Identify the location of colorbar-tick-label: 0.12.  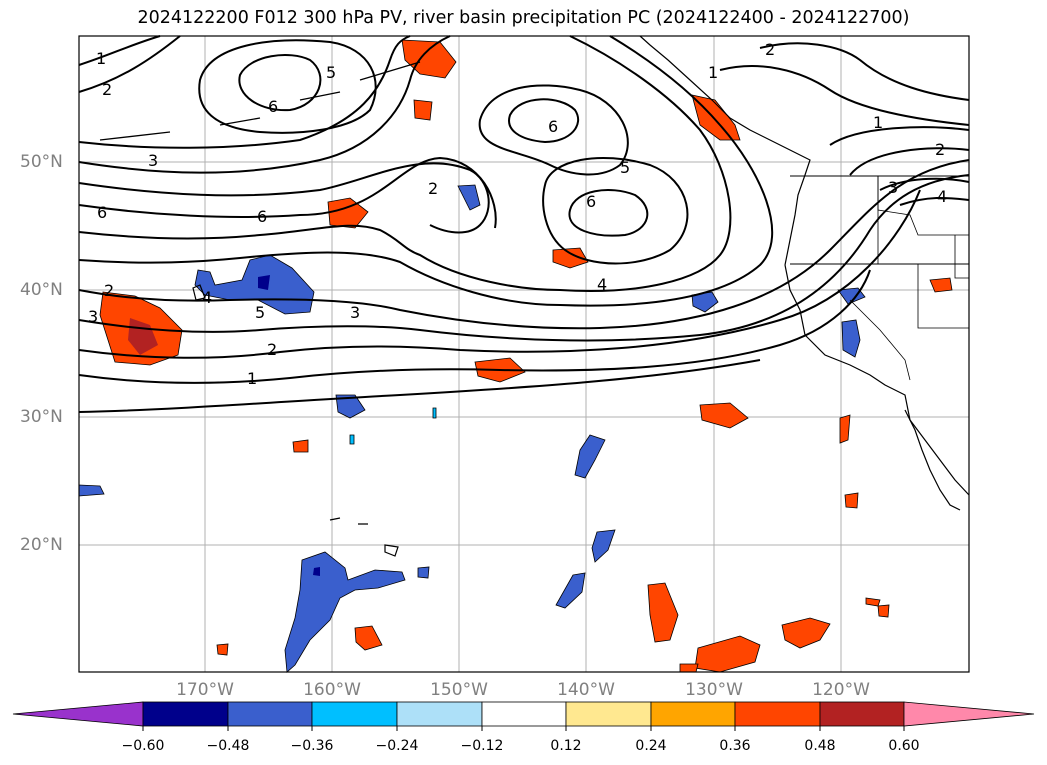
(566, 746).